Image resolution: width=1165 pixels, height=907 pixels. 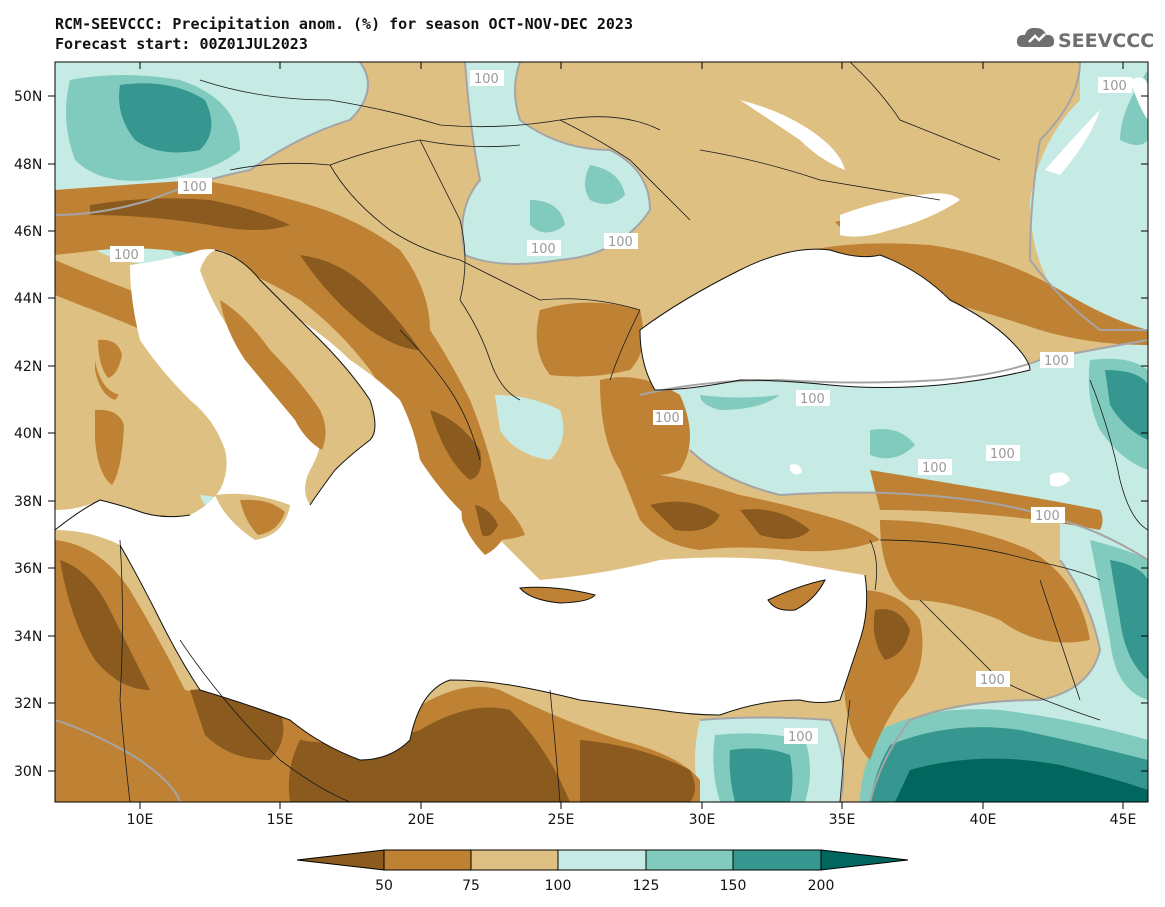 I want to click on lat-label: 42N, so click(x=28, y=367).